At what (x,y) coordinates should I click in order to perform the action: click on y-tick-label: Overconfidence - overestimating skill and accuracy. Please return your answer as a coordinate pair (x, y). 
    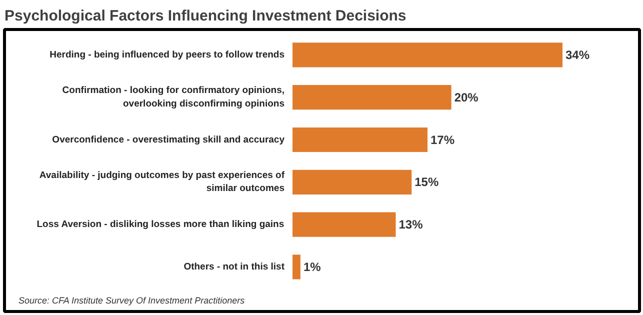
    Looking at the image, I should click on (169, 140).